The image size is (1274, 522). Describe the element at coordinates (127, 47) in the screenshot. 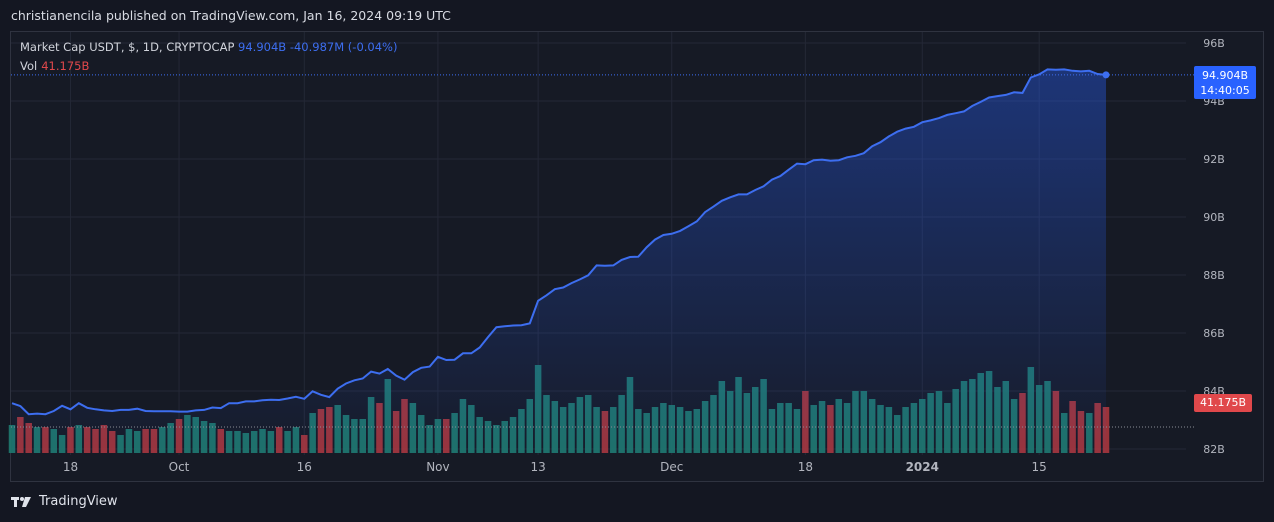

I see `symbol-name: Market Cap USDT, $, 1D, CRYPTOCAP` at that location.